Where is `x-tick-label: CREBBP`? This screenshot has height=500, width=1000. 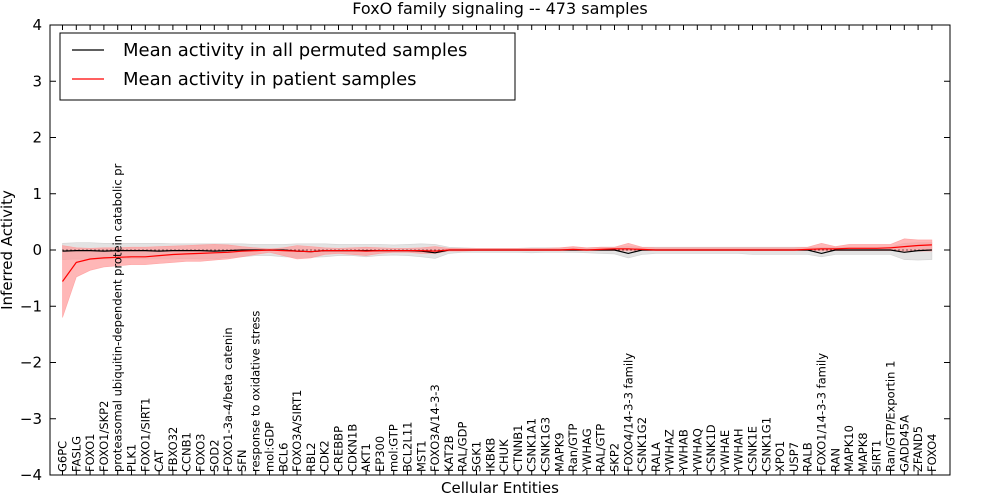
x-tick-label: CREBBP is located at coordinates (339, 449).